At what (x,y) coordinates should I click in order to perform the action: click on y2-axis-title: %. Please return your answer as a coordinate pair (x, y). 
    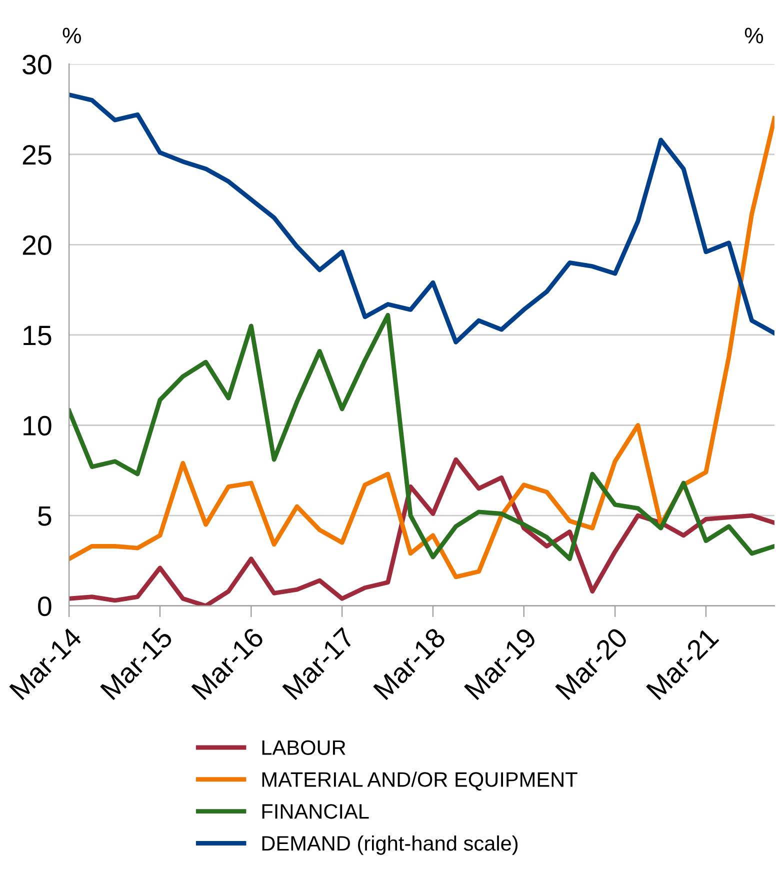
    Looking at the image, I should click on (754, 36).